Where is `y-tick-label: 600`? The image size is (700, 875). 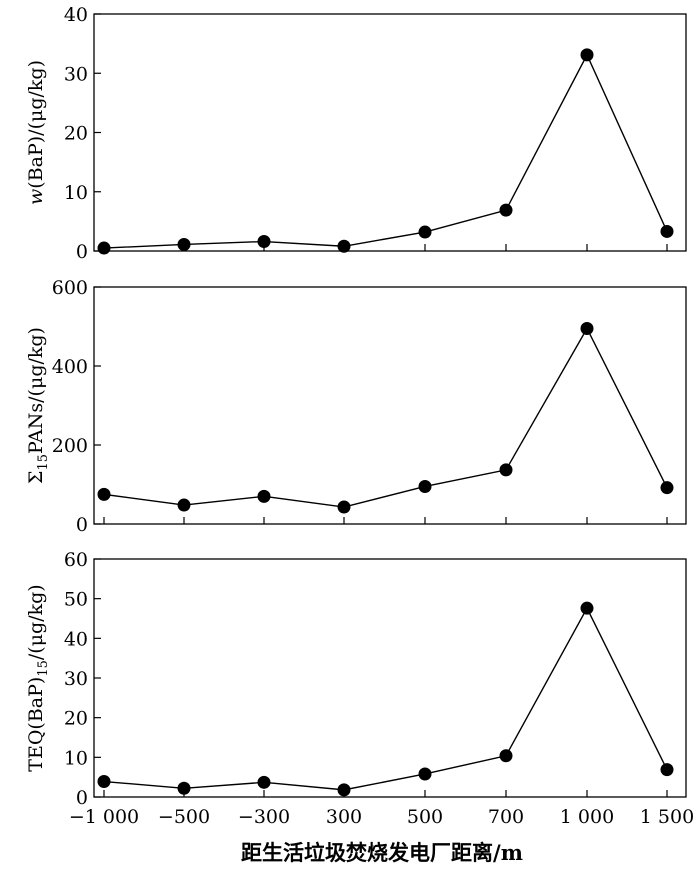 y-tick-label: 600 is located at coordinates (70, 288).